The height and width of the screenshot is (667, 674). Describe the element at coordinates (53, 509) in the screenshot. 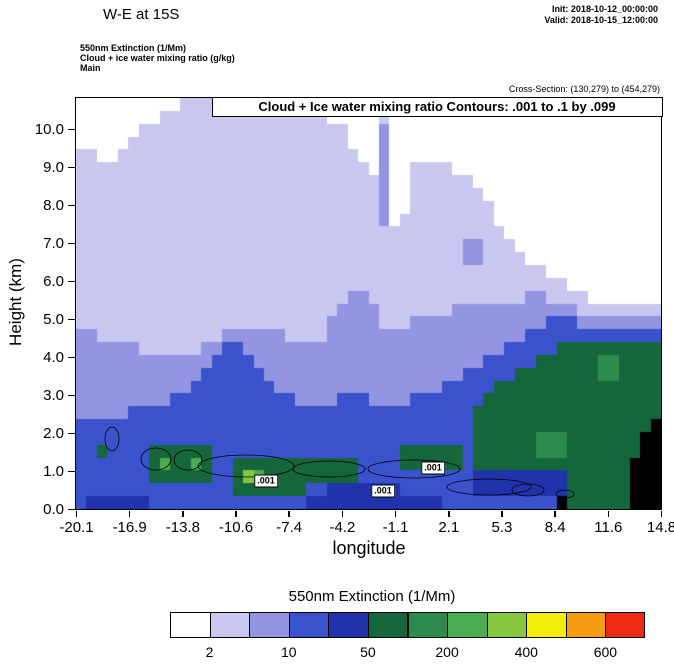

I see `y-tick-label: 0.0` at that location.